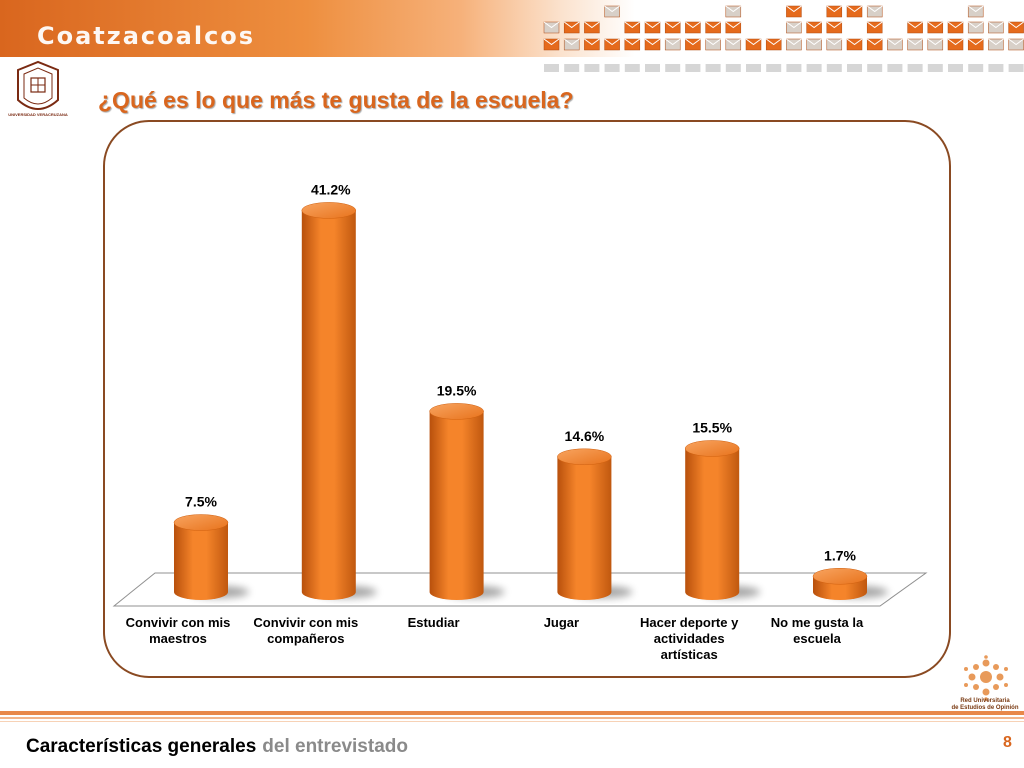 This screenshot has height=768, width=1024. I want to click on tick-label: No me gusta la escuela, so click(817, 631).